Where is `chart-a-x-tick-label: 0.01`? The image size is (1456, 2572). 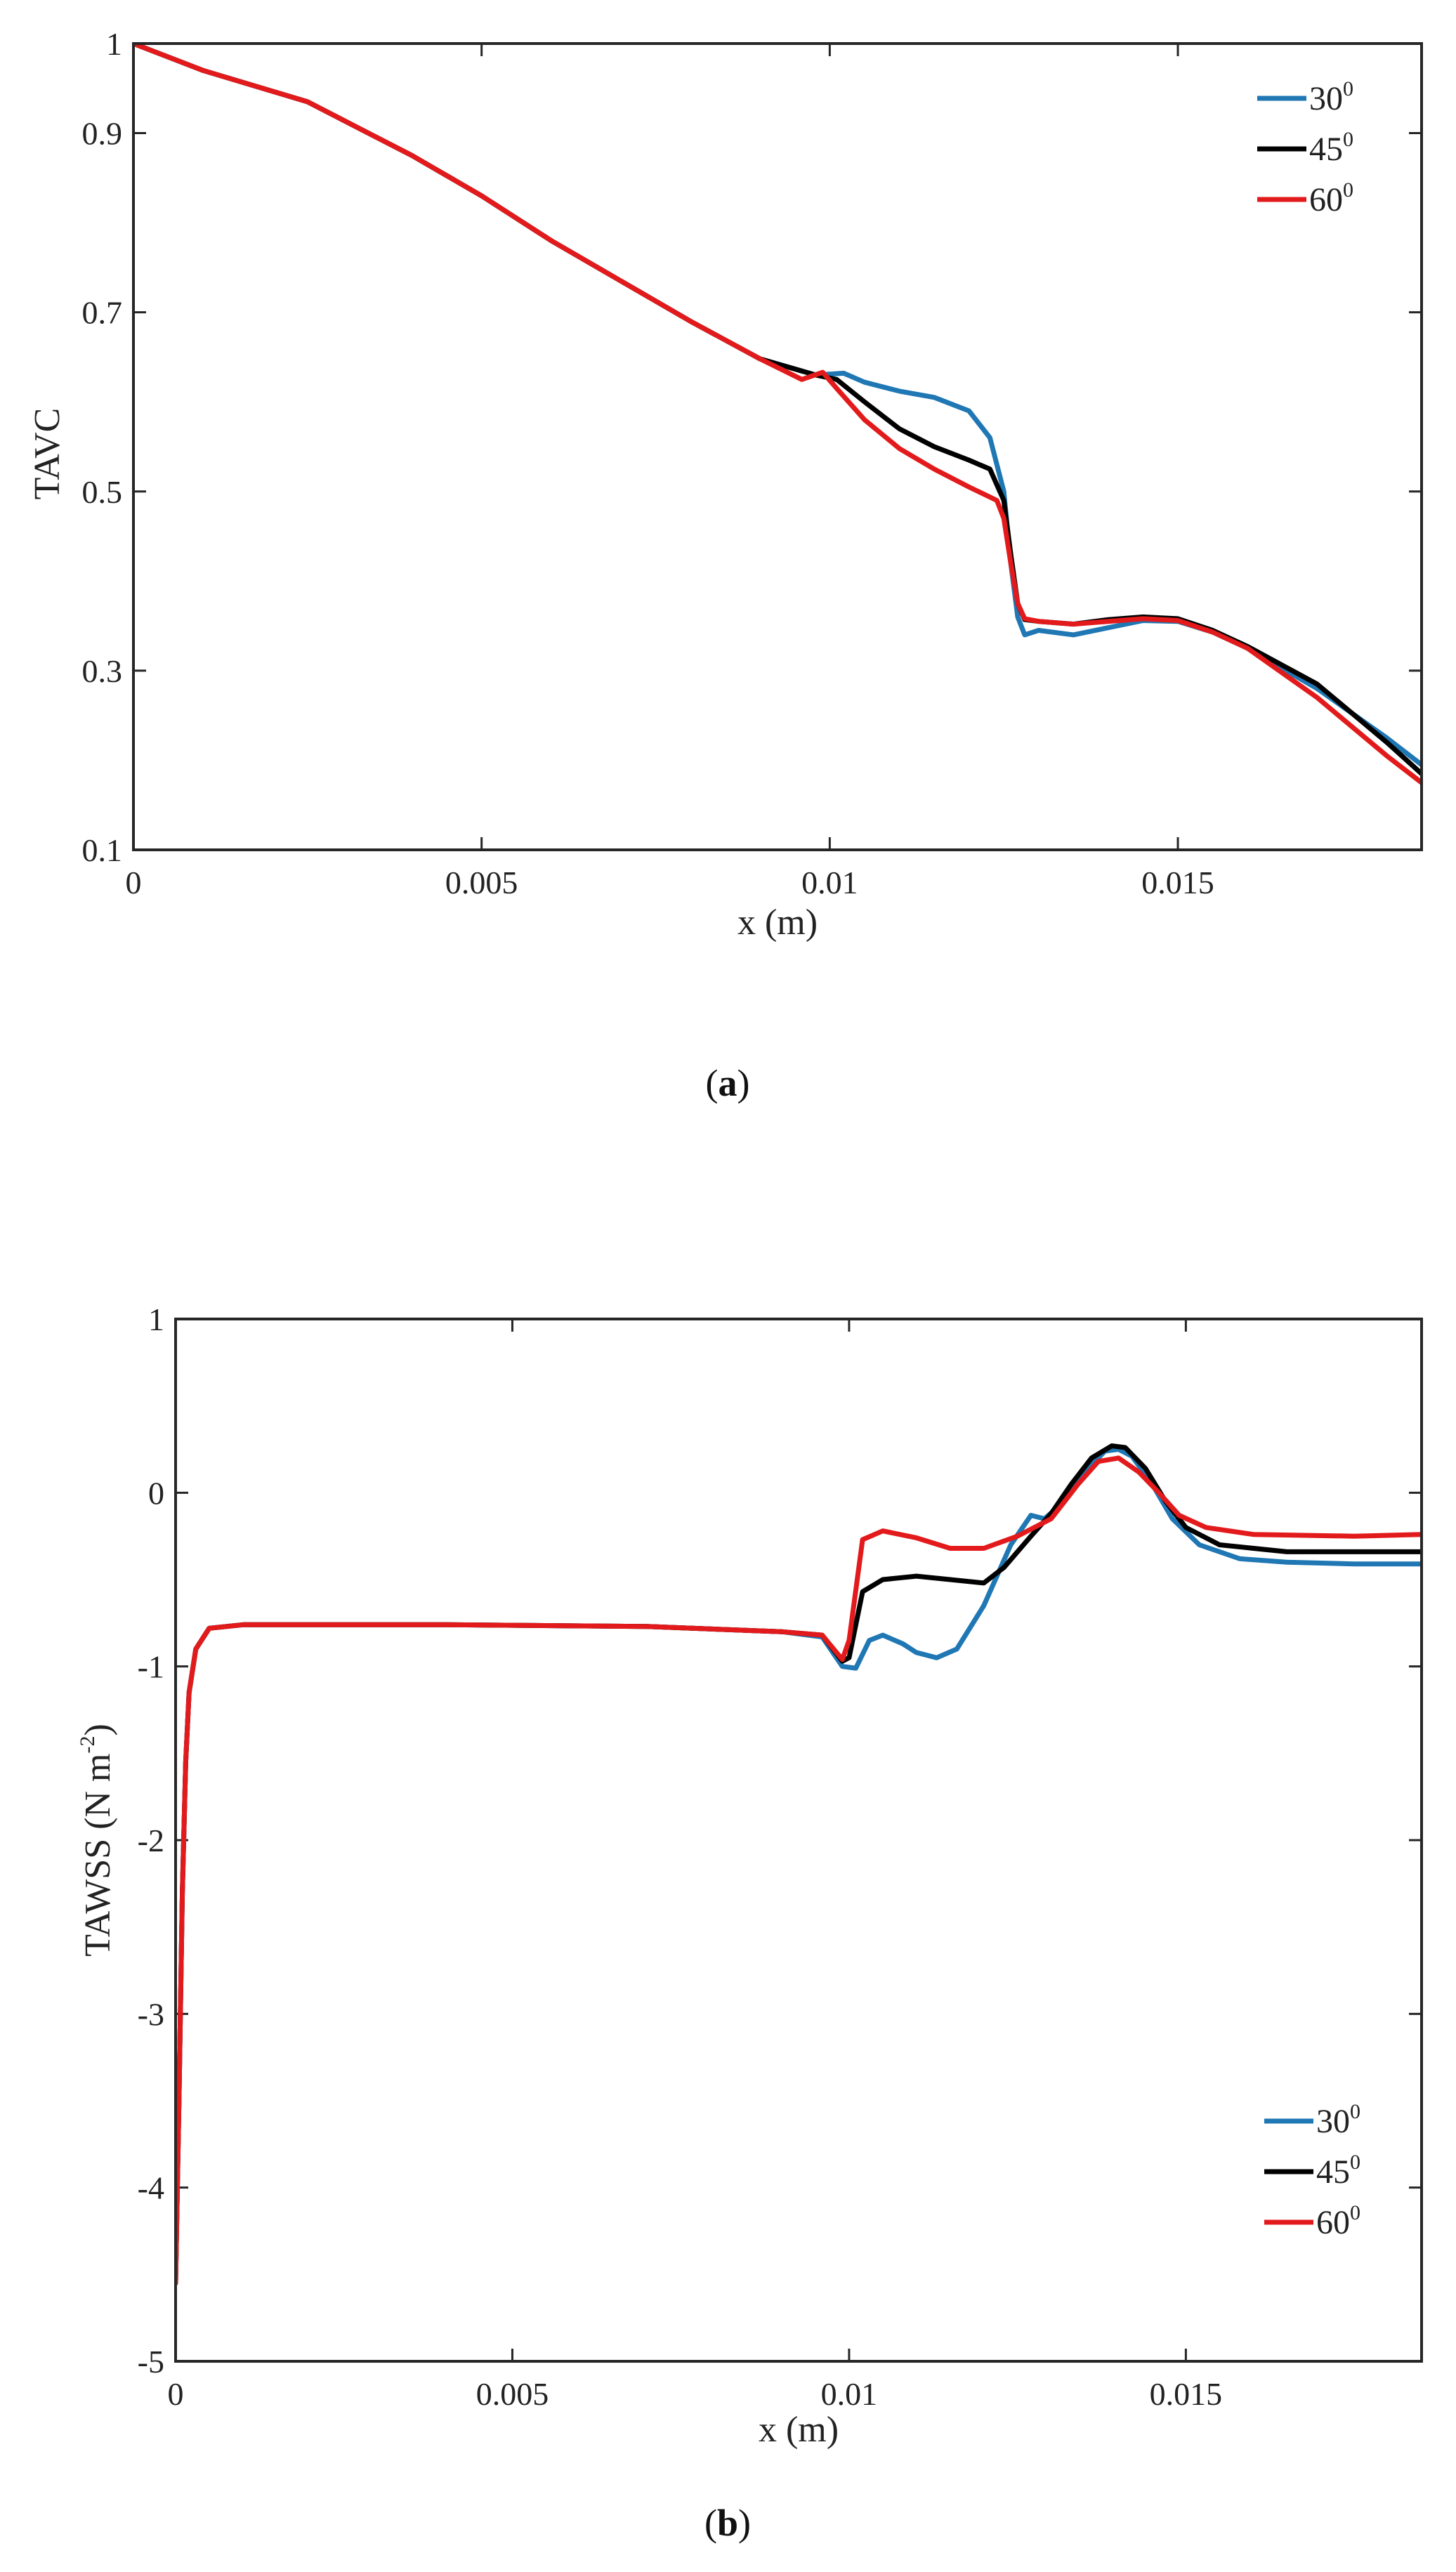
chart-a-x-tick-label: 0.01 is located at coordinates (830, 882).